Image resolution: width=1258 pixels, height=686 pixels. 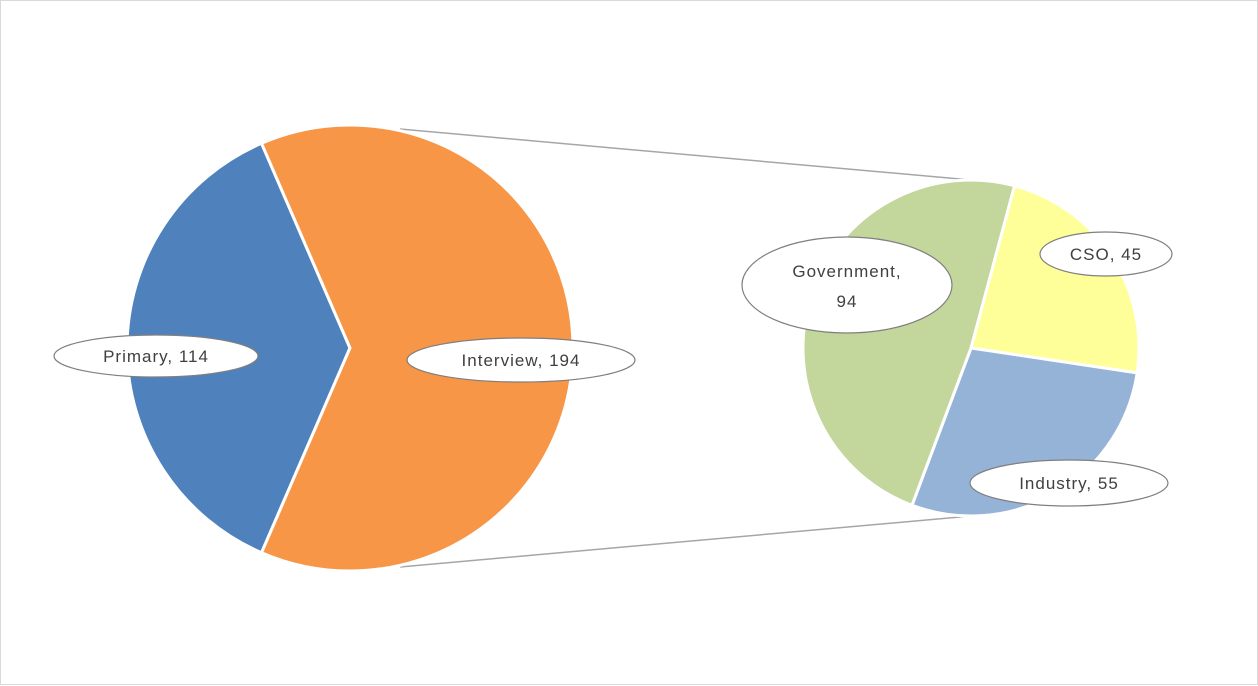 I want to click on data-label-text-cso: CSO, 45, so click(x=1106, y=254).